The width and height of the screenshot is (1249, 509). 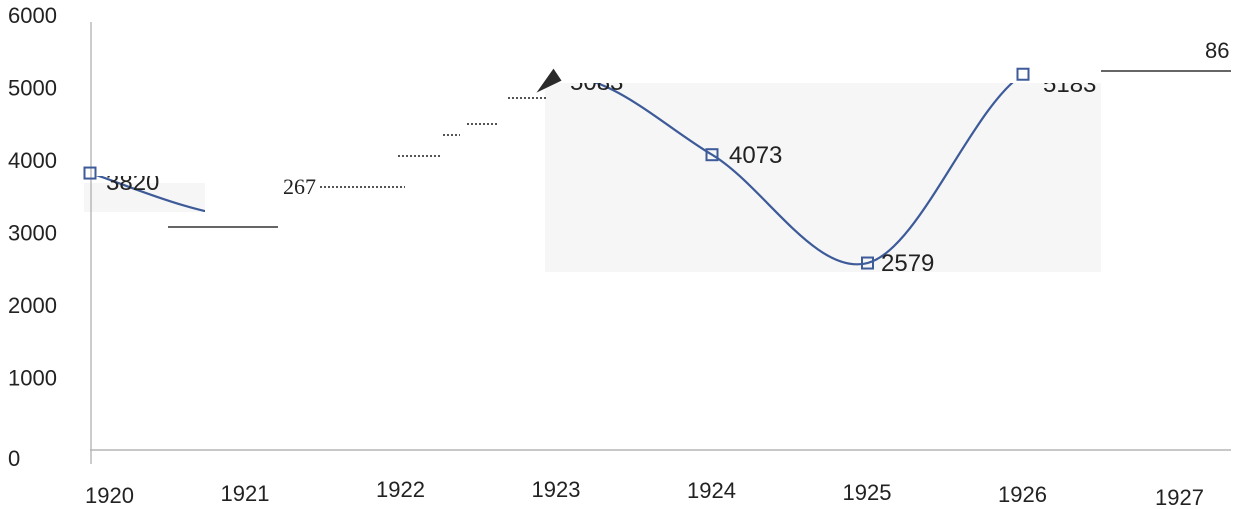 I want to click on data-label: 2579, so click(x=907, y=263).